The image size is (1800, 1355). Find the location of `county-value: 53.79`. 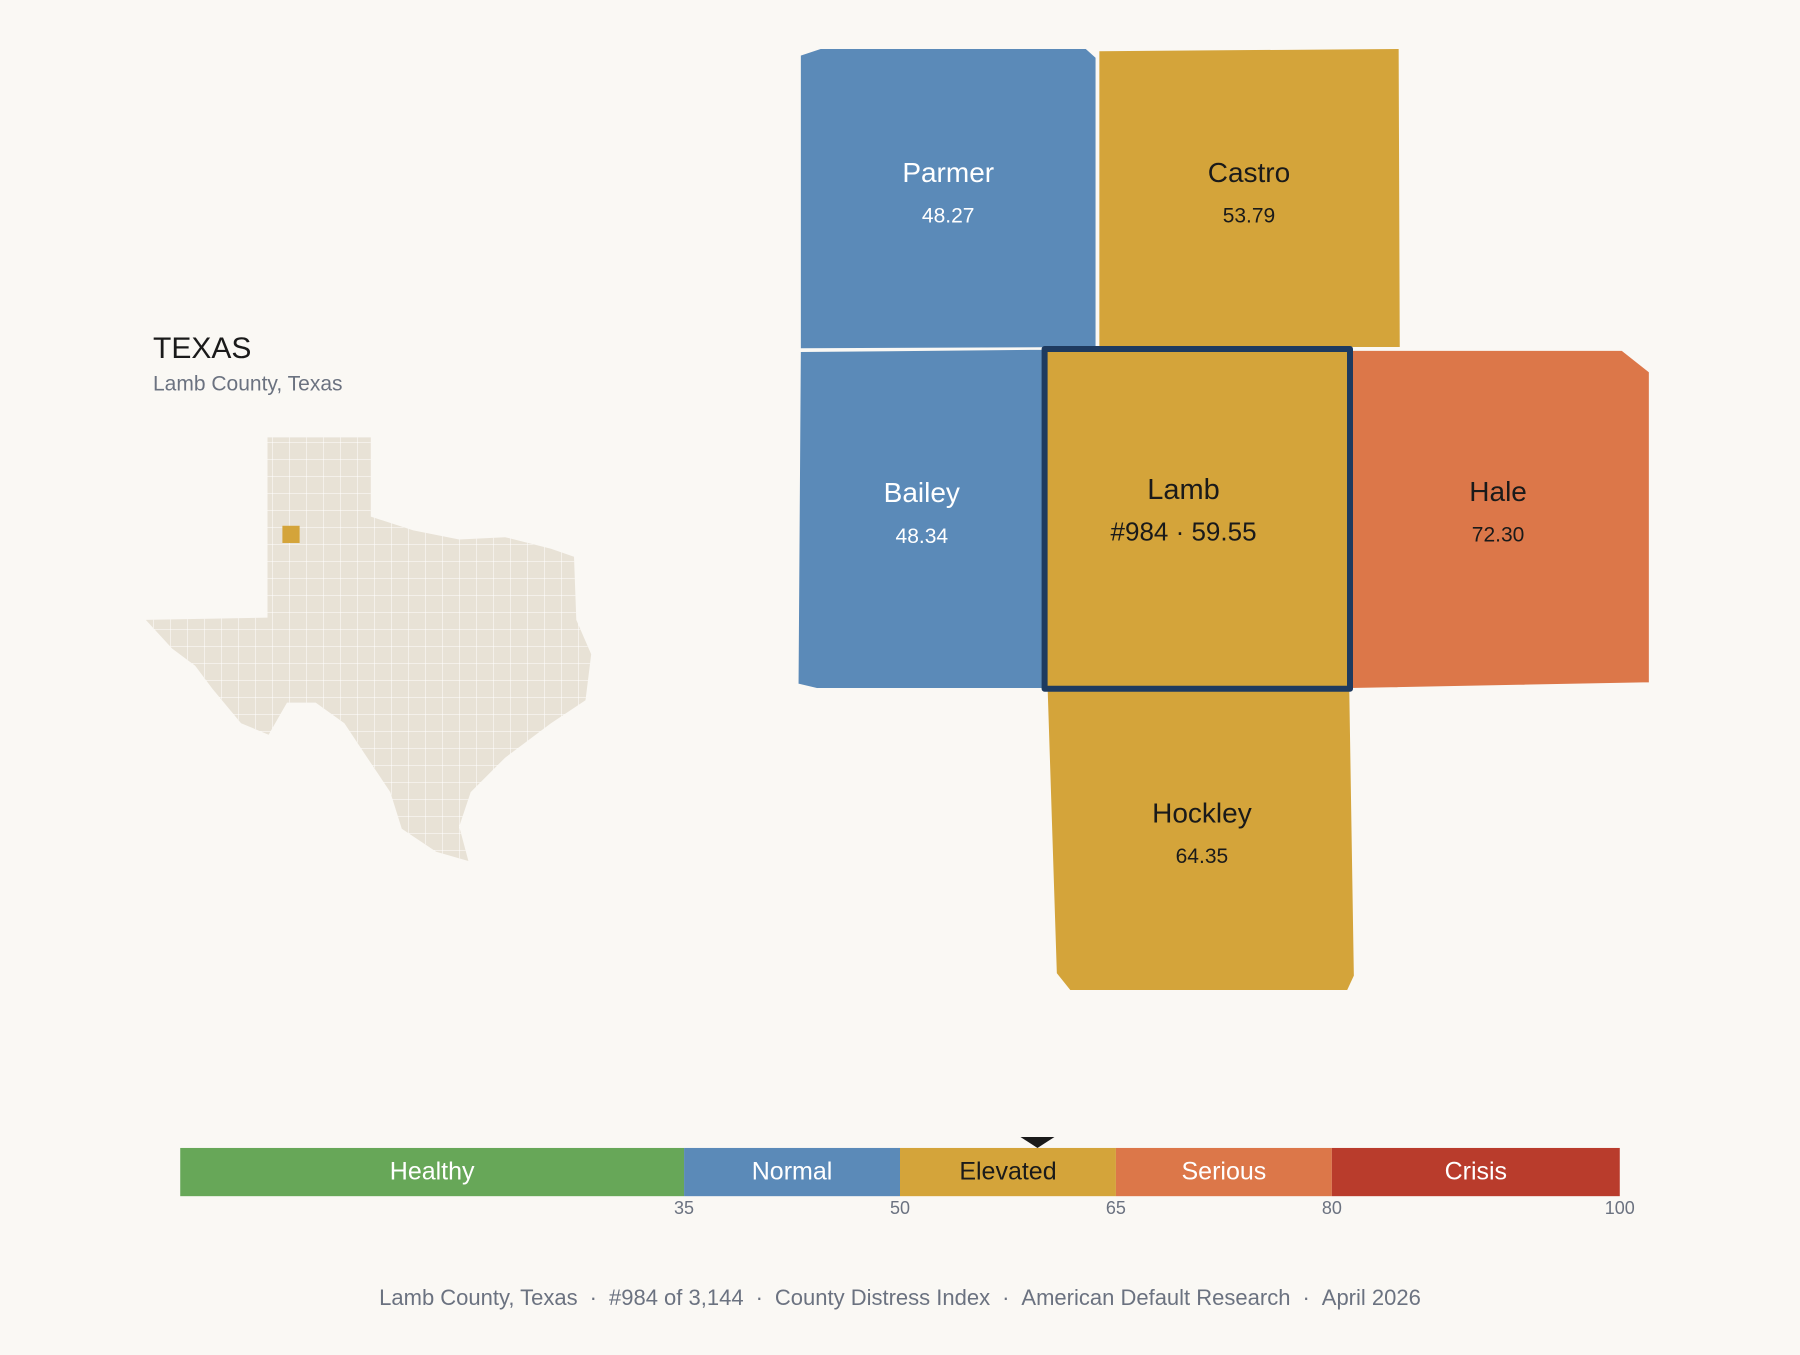

county-value: 53.79 is located at coordinates (1249, 216).